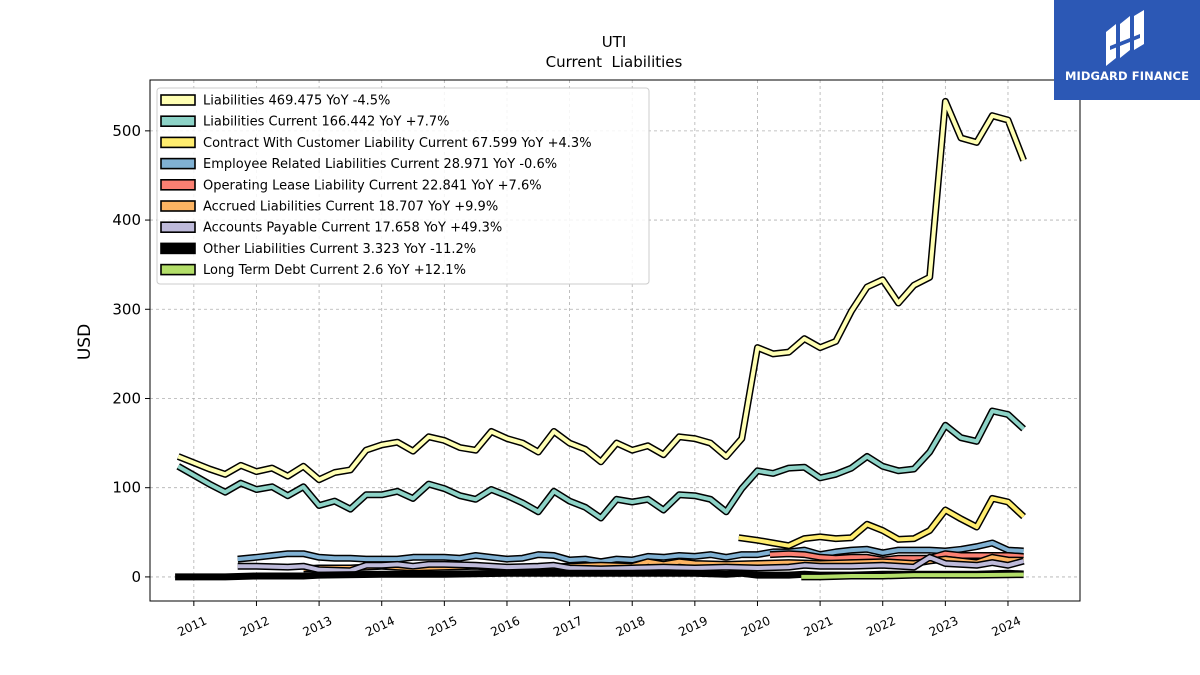 The image size is (1200, 675). What do you see at coordinates (380, 627) in the screenshot?
I see `x-tick-label: 2014` at bounding box center [380, 627].